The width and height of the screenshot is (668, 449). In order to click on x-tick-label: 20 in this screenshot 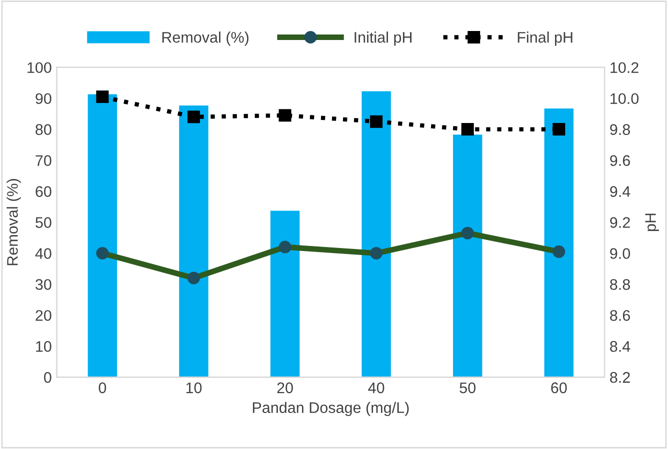, I will do `click(285, 388)`.